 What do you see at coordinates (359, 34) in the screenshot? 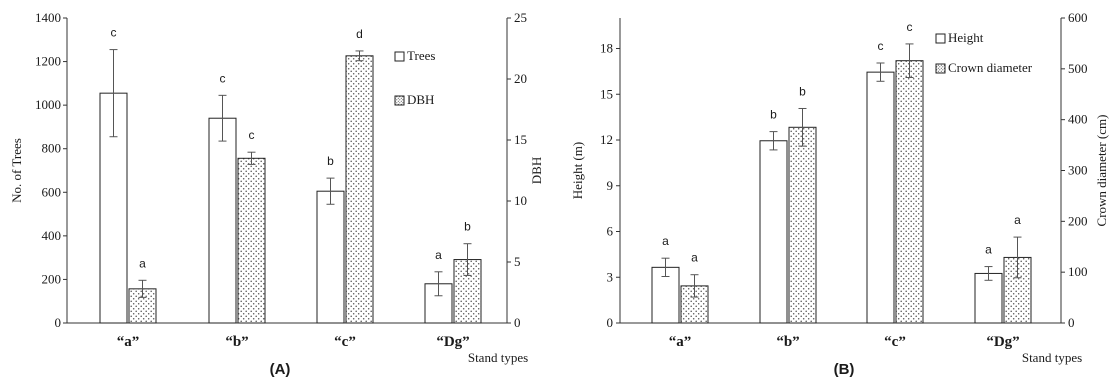
I see `significance-letter: d` at bounding box center [359, 34].